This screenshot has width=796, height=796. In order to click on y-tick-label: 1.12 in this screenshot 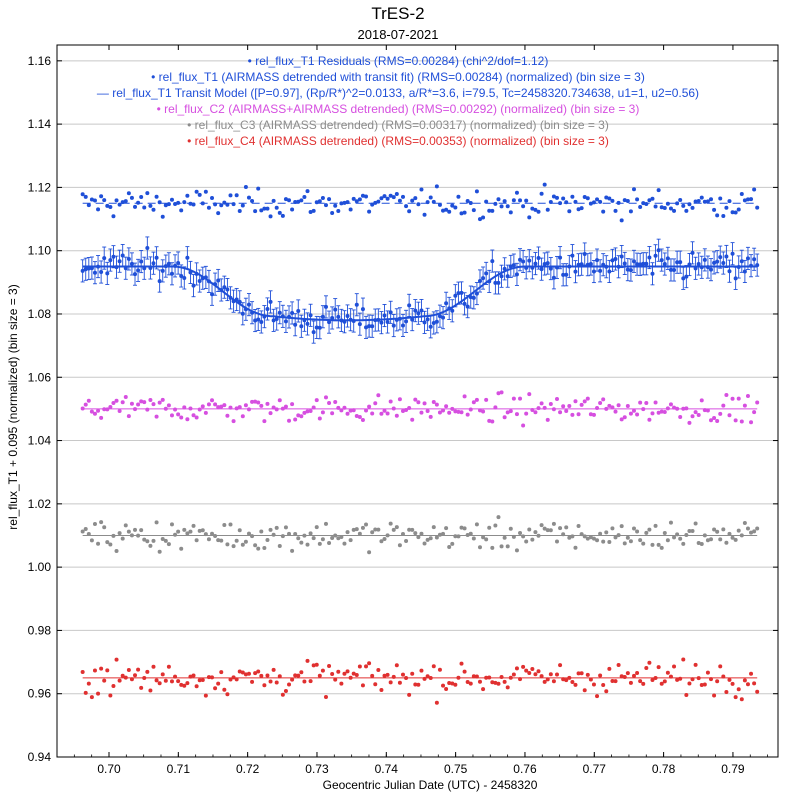, I will do `click(40, 187)`.